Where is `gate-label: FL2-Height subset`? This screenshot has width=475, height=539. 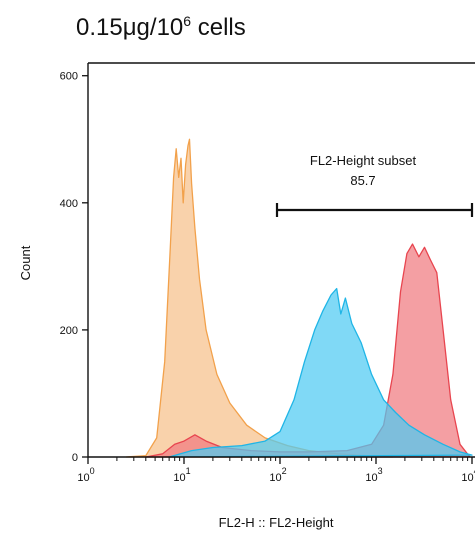
gate-label: FL2-Height subset is located at coordinates (363, 160).